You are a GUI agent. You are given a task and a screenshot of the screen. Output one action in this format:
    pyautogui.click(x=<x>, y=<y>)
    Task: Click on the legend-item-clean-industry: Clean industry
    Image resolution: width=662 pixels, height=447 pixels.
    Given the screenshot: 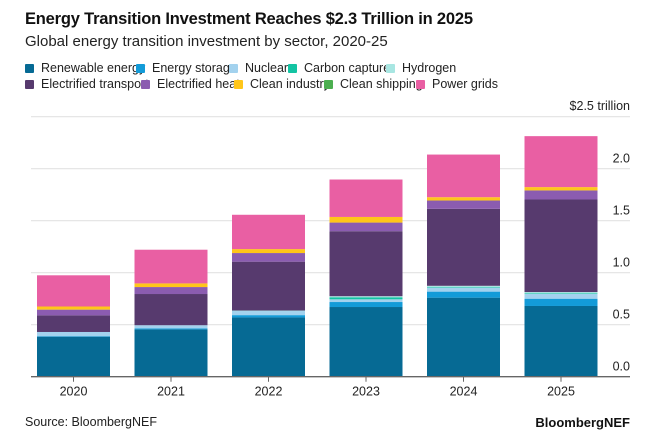 What is the action you would take?
    pyautogui.click(x=282, y=84)
    